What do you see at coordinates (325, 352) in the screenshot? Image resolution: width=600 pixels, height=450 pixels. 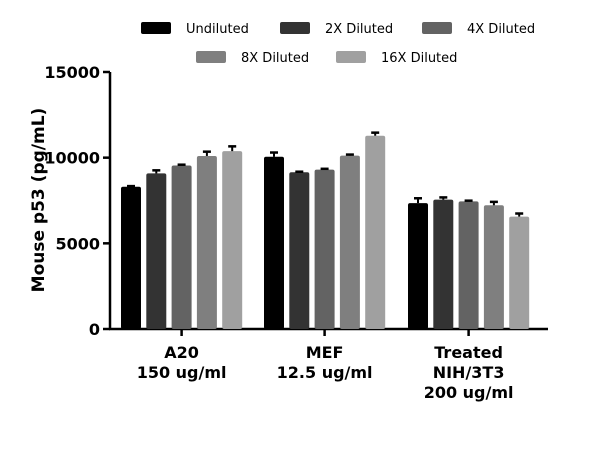 I see `x-tick-label: MEF` at bounding box center [325, 352].